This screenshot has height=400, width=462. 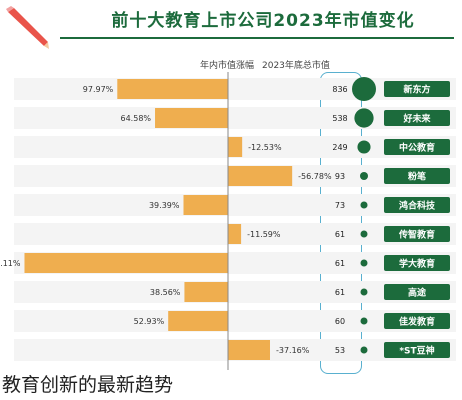 What do you see at coordinates (340, 350) in the screenshot?
I see `market-value-label: 53` at bounding box center [340, 350].